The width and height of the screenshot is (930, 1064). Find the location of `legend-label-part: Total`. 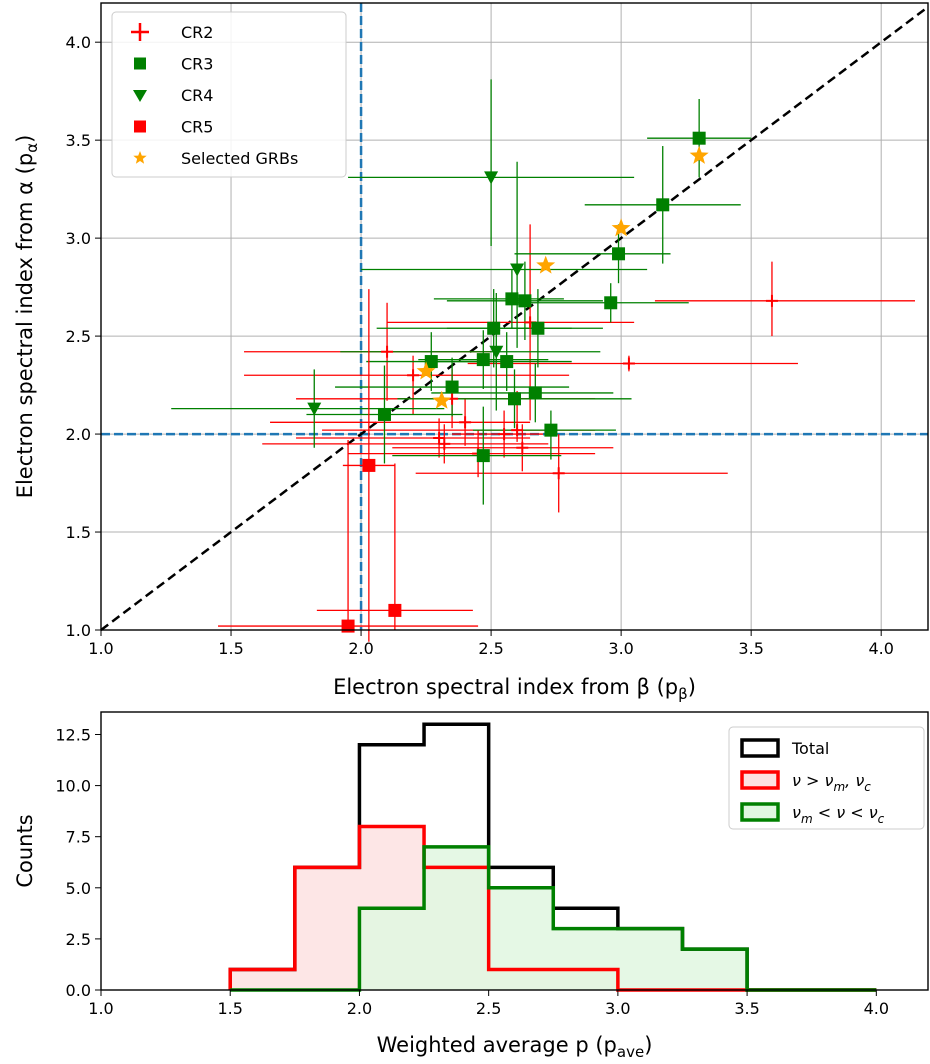

legend-label-part: Total is located at coordinates (810, 748).